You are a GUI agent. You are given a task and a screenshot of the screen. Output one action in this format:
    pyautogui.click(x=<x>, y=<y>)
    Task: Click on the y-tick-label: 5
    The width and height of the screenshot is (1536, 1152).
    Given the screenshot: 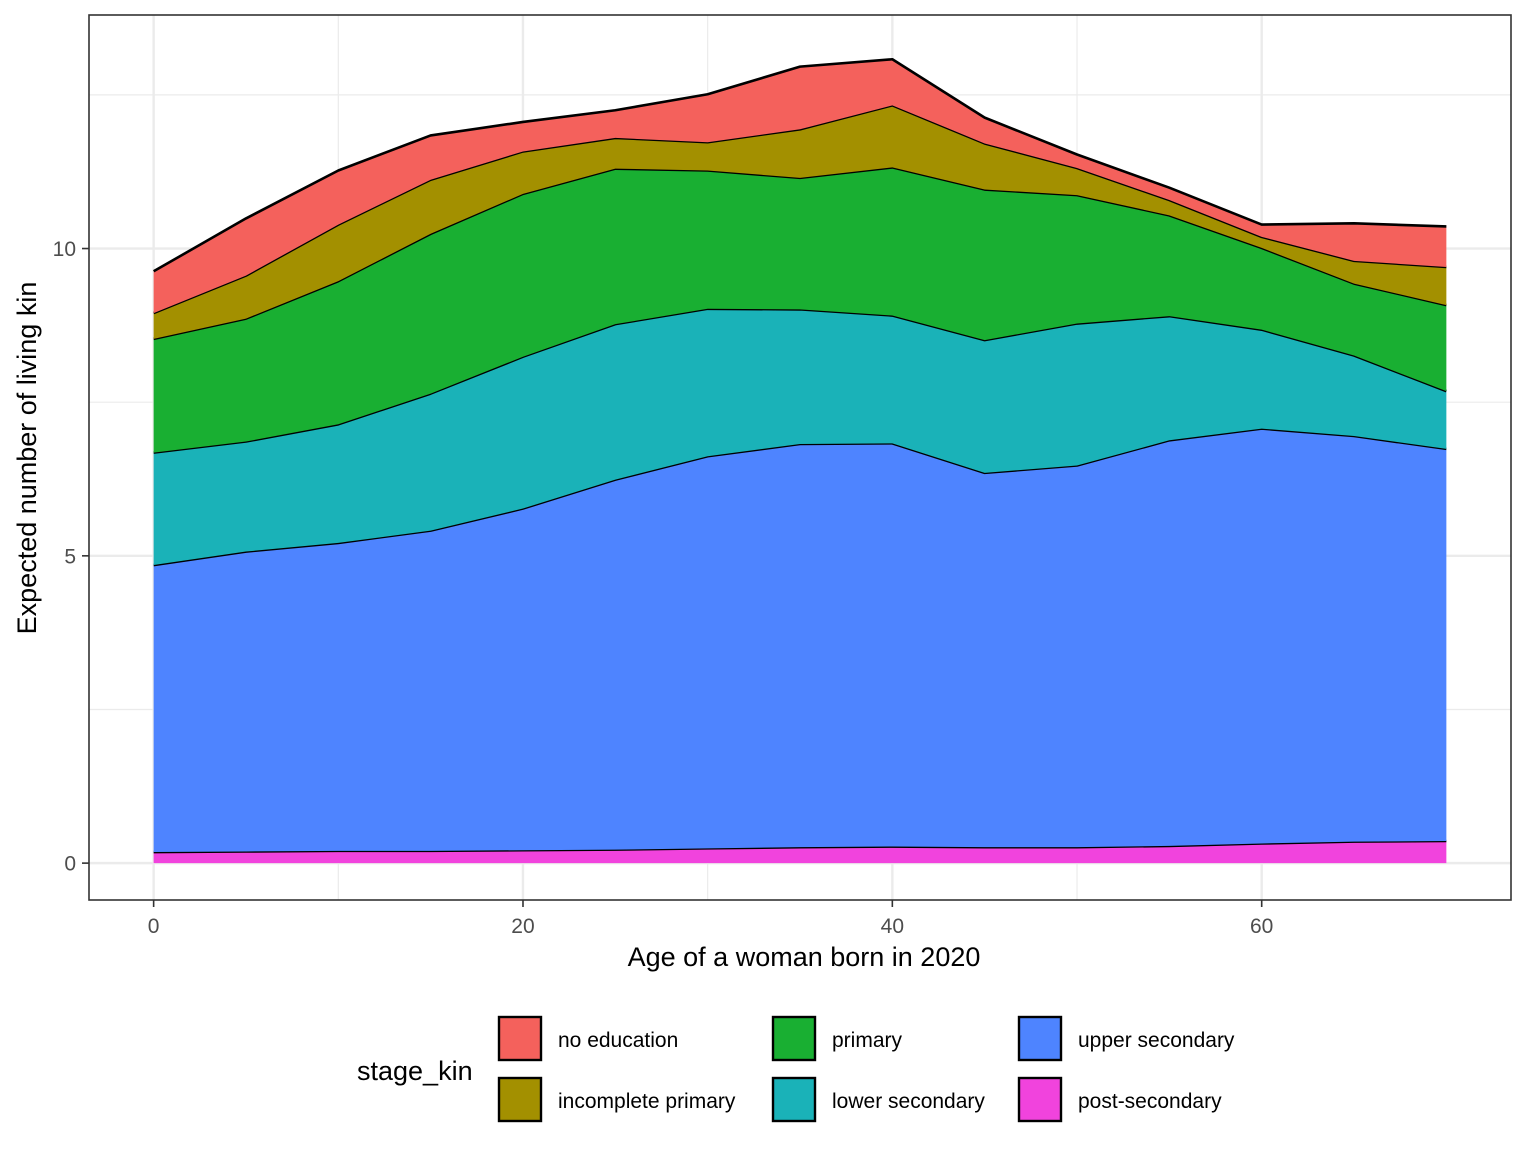 What is the action you would take?
    pyautogui.click(x=70, y=556)
    